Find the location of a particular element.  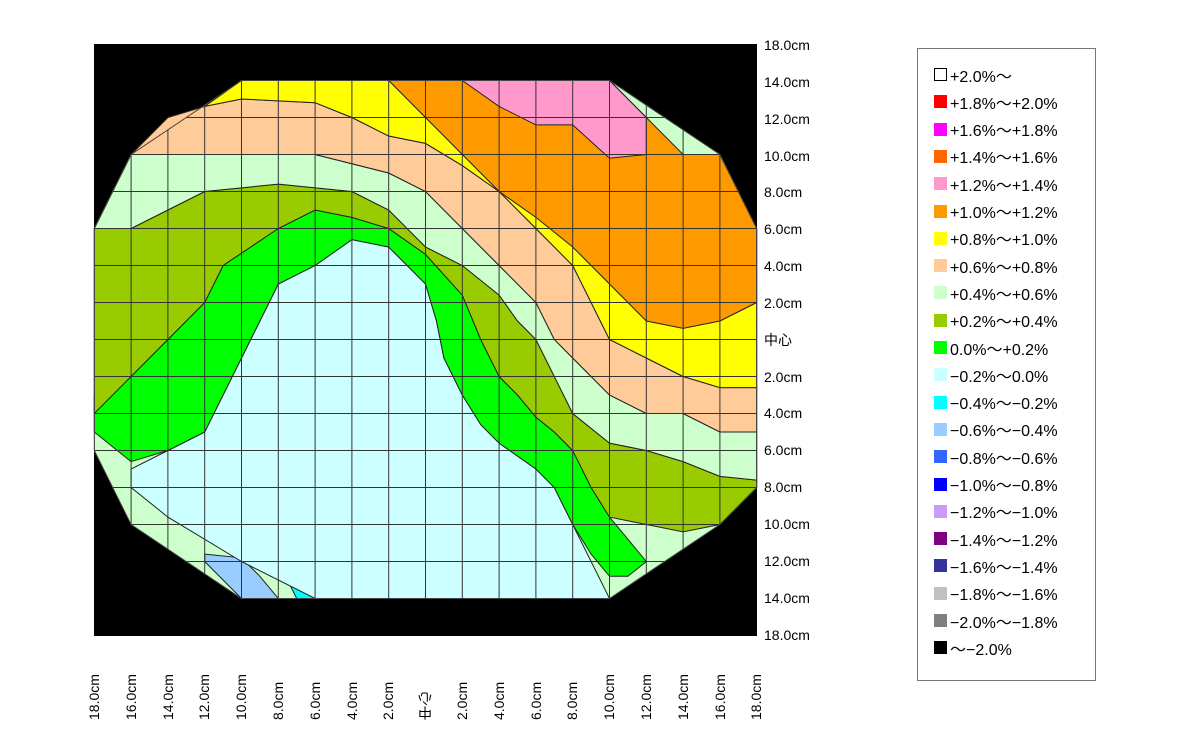

legend-item: +1.0%〜+1.2% is located at coordinates (996, 211).